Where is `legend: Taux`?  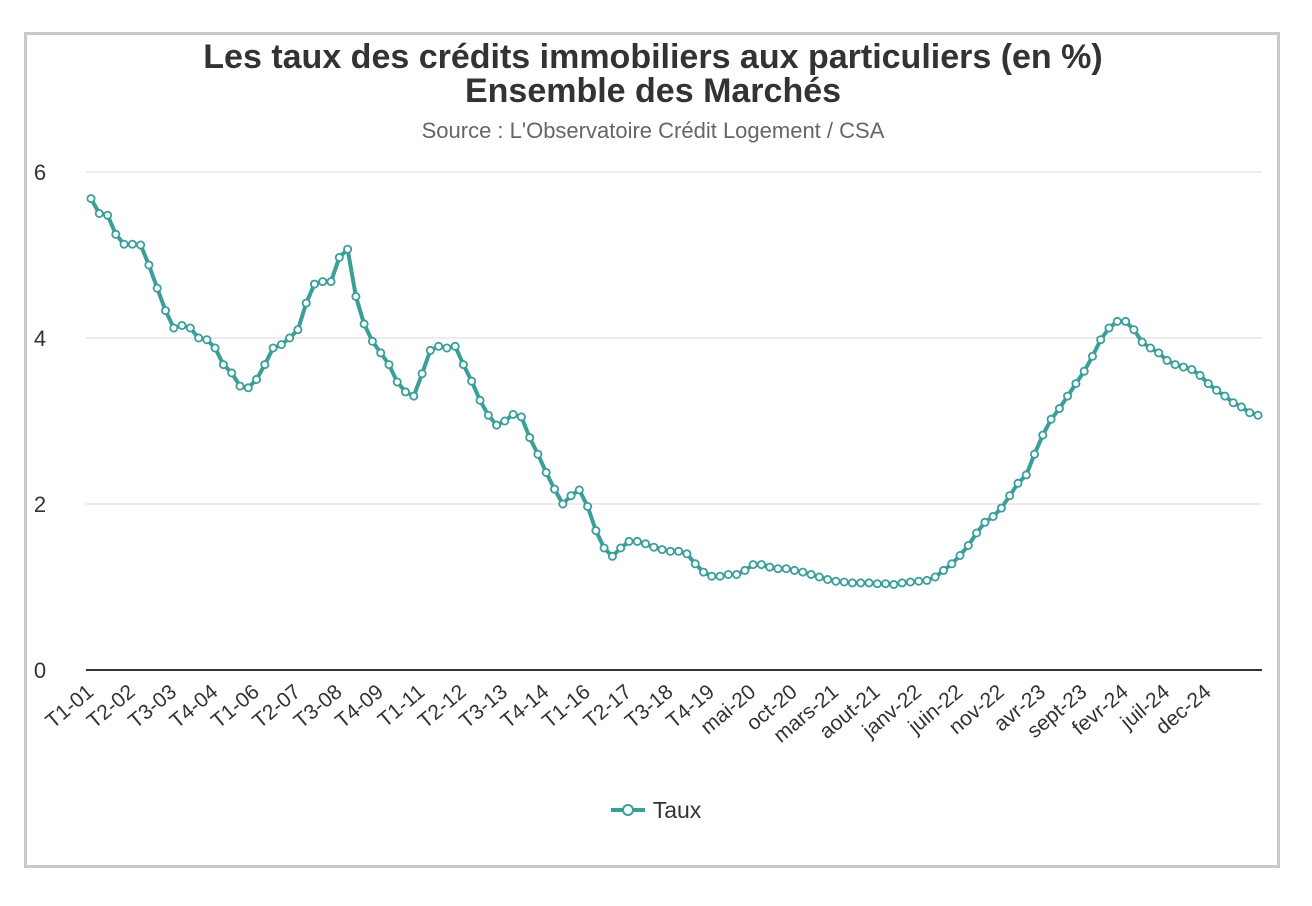 legend: Taux is located at coordinates (656, 810).